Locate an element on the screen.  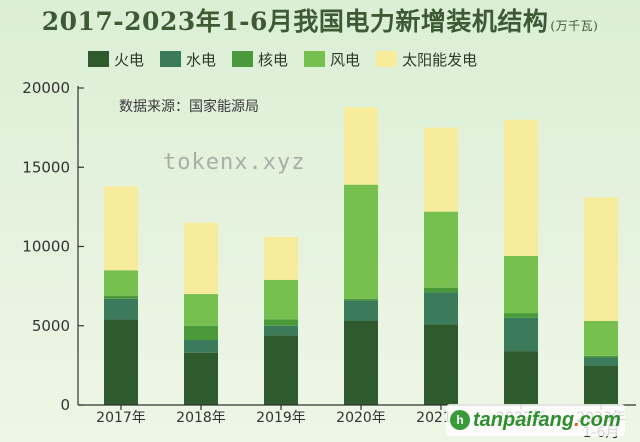
legend-label: 风电 is located at coordinates (345, 59).